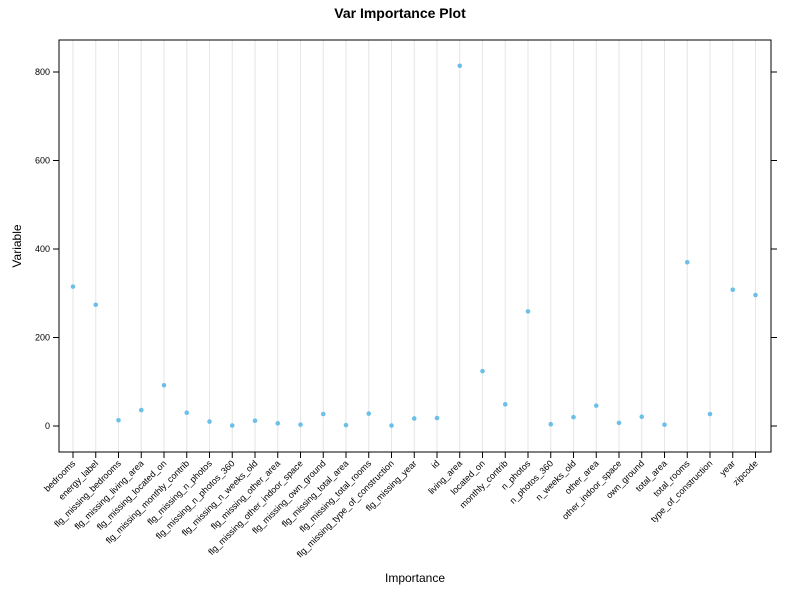 The height and width of the screenshot is (600, 800). What do you see at coordinates (528, 311) in the screenshot?
I see `point-n_photos` at bounding box center [528, 311].